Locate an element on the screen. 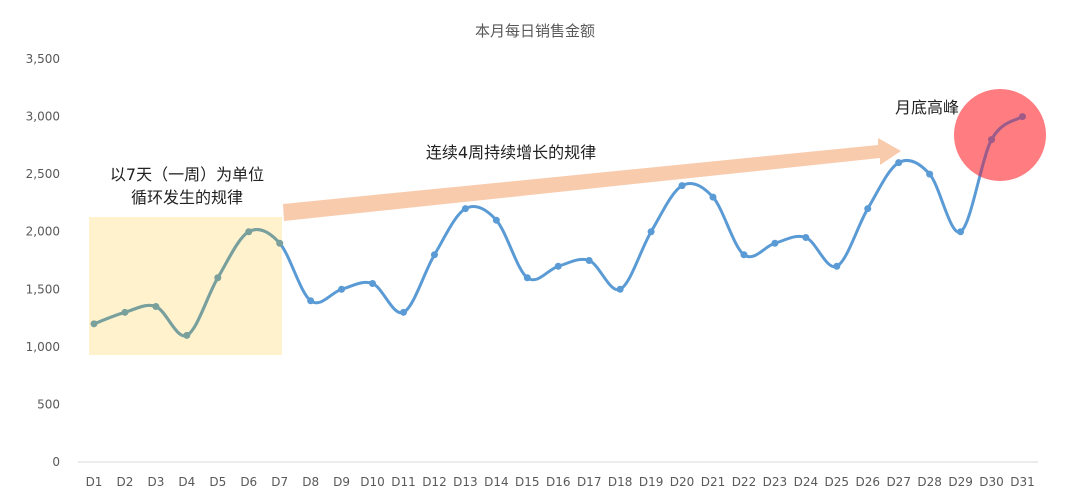 The height and width of the screenshot is (503, 1080). y-tick-label: 1,000 is located at coordinates (43, 347).